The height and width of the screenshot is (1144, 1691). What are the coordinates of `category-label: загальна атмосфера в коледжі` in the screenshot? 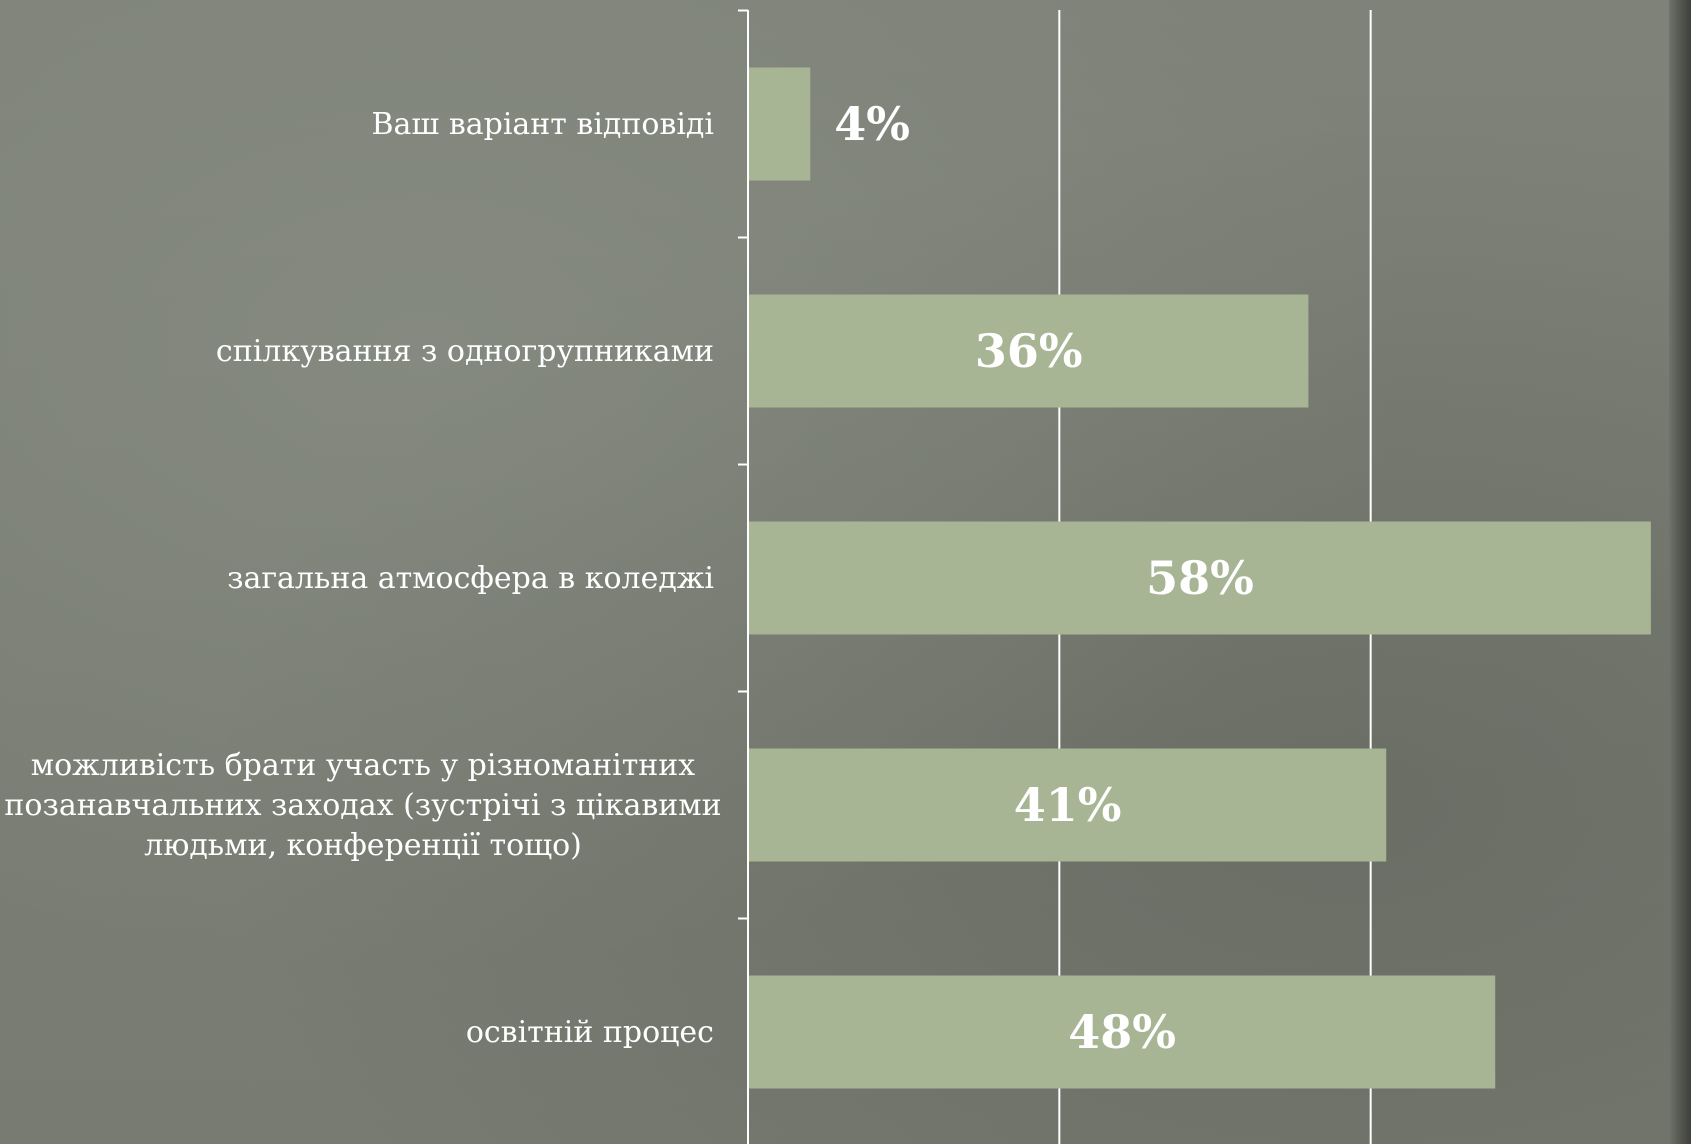 It's located at (470, 578).